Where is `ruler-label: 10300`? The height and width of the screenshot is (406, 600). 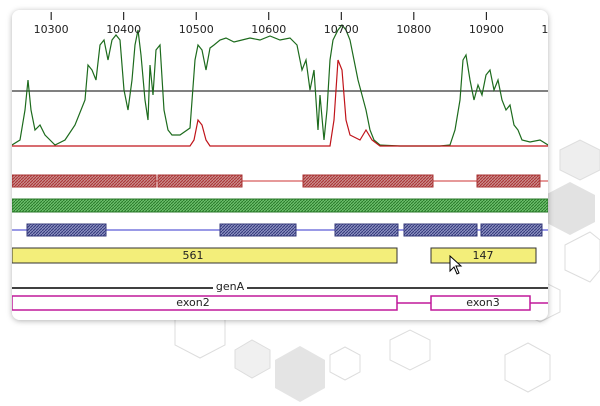
ruler-label: 10300 is located at coordinates (51, 29).